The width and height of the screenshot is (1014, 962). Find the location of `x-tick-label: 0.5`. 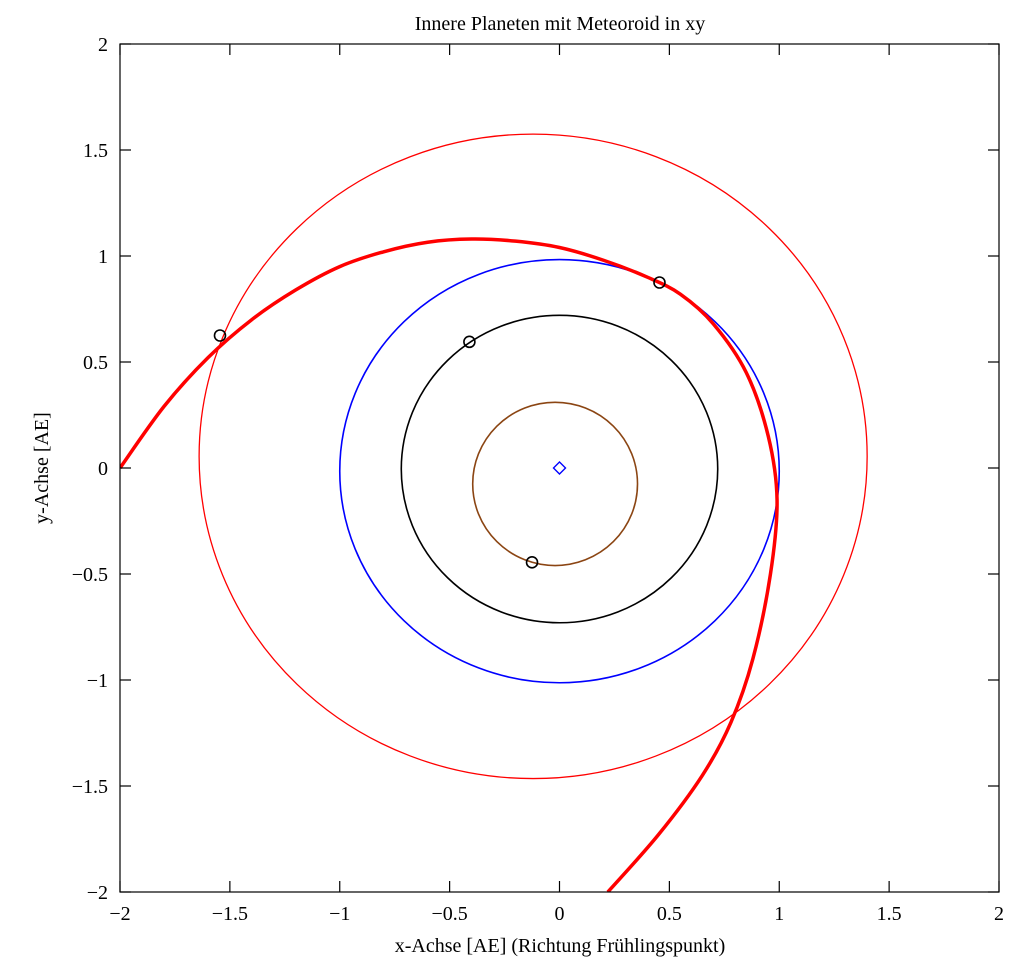

x-tick-label: 0.5 is located at coordinates (669, 914).